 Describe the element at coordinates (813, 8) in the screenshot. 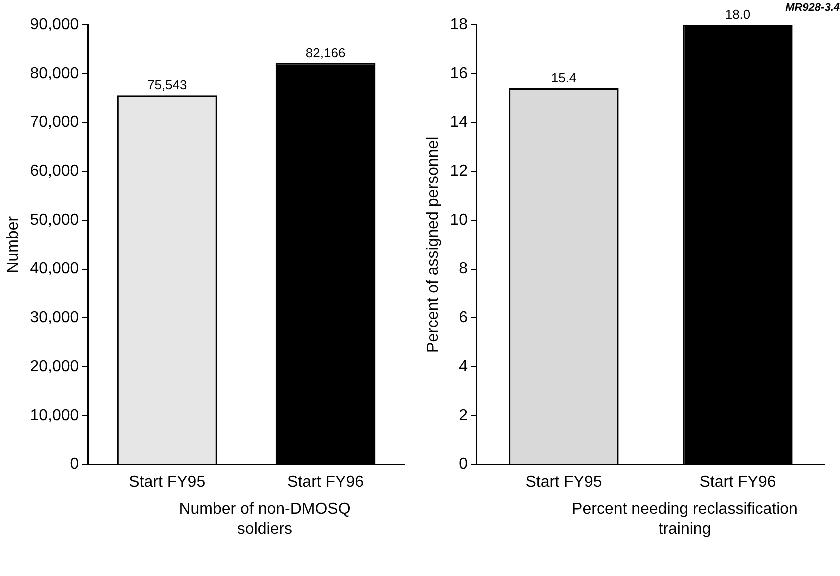

I see `text: MR928-3.4` at that location.